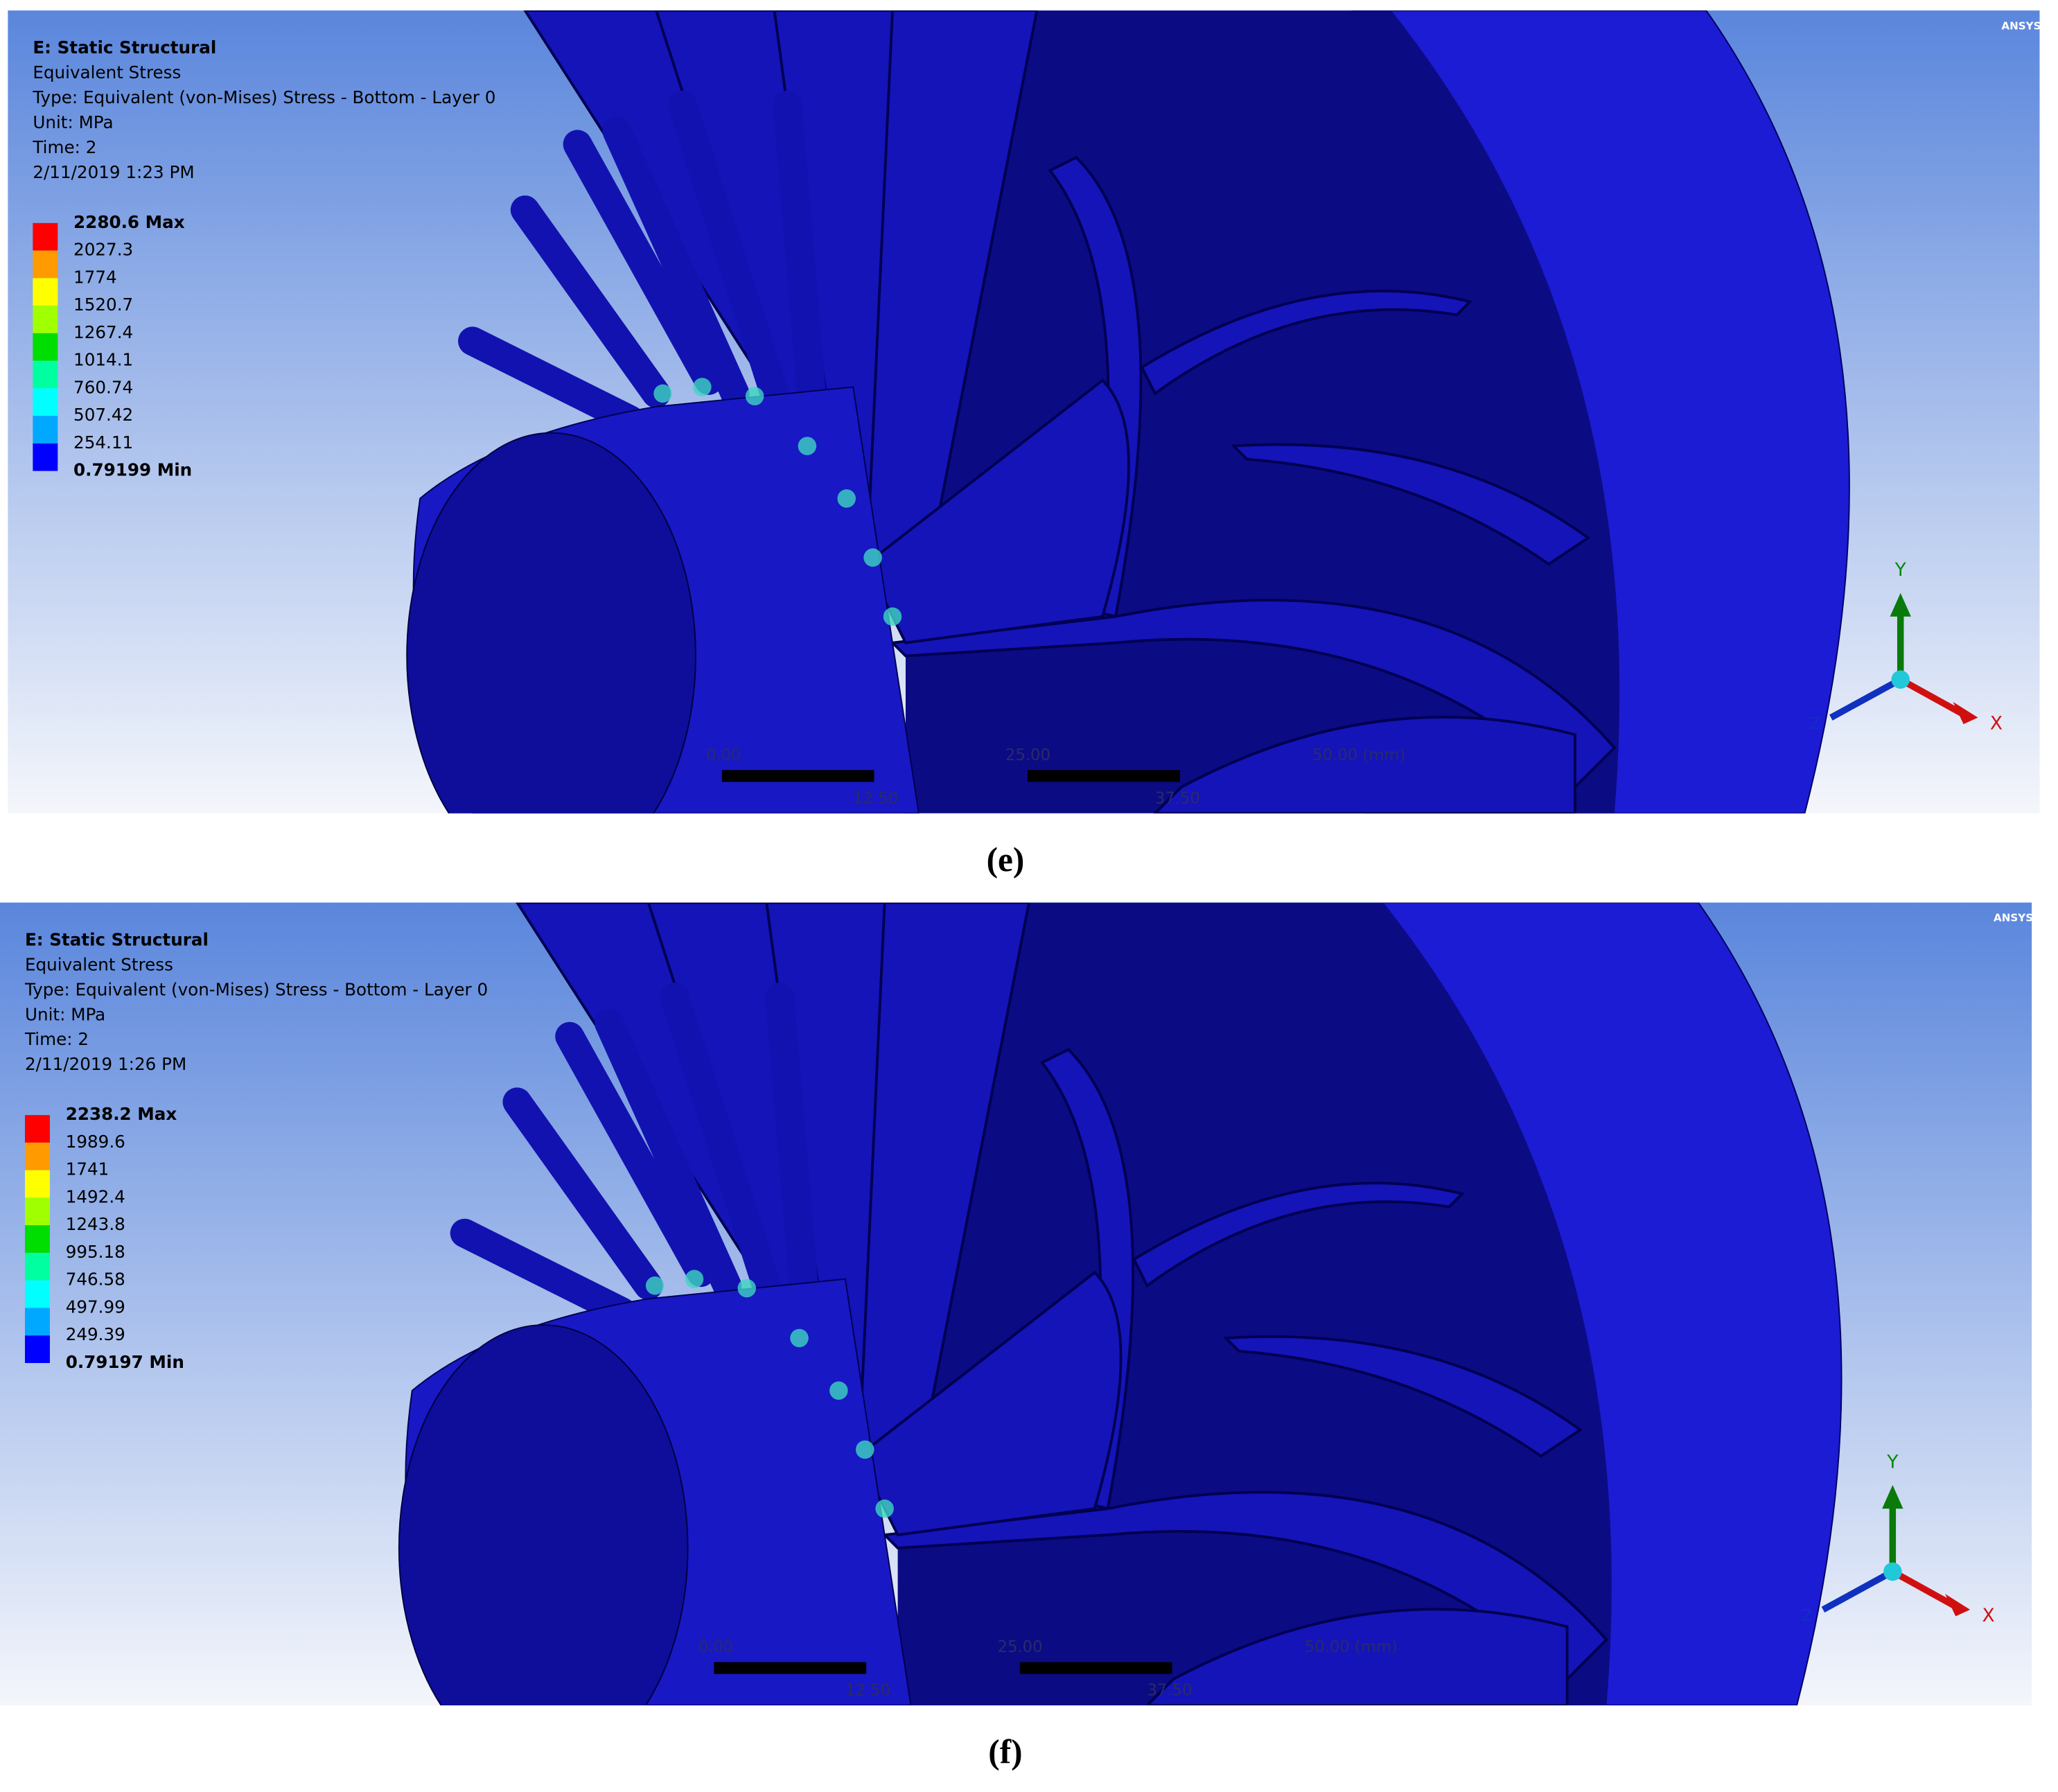 The height and width of the screenshot is (1792, 2058). Describe the element at coordinates (103, 360) in the screenshot. I see `legend-label: 1014.1` at that location.